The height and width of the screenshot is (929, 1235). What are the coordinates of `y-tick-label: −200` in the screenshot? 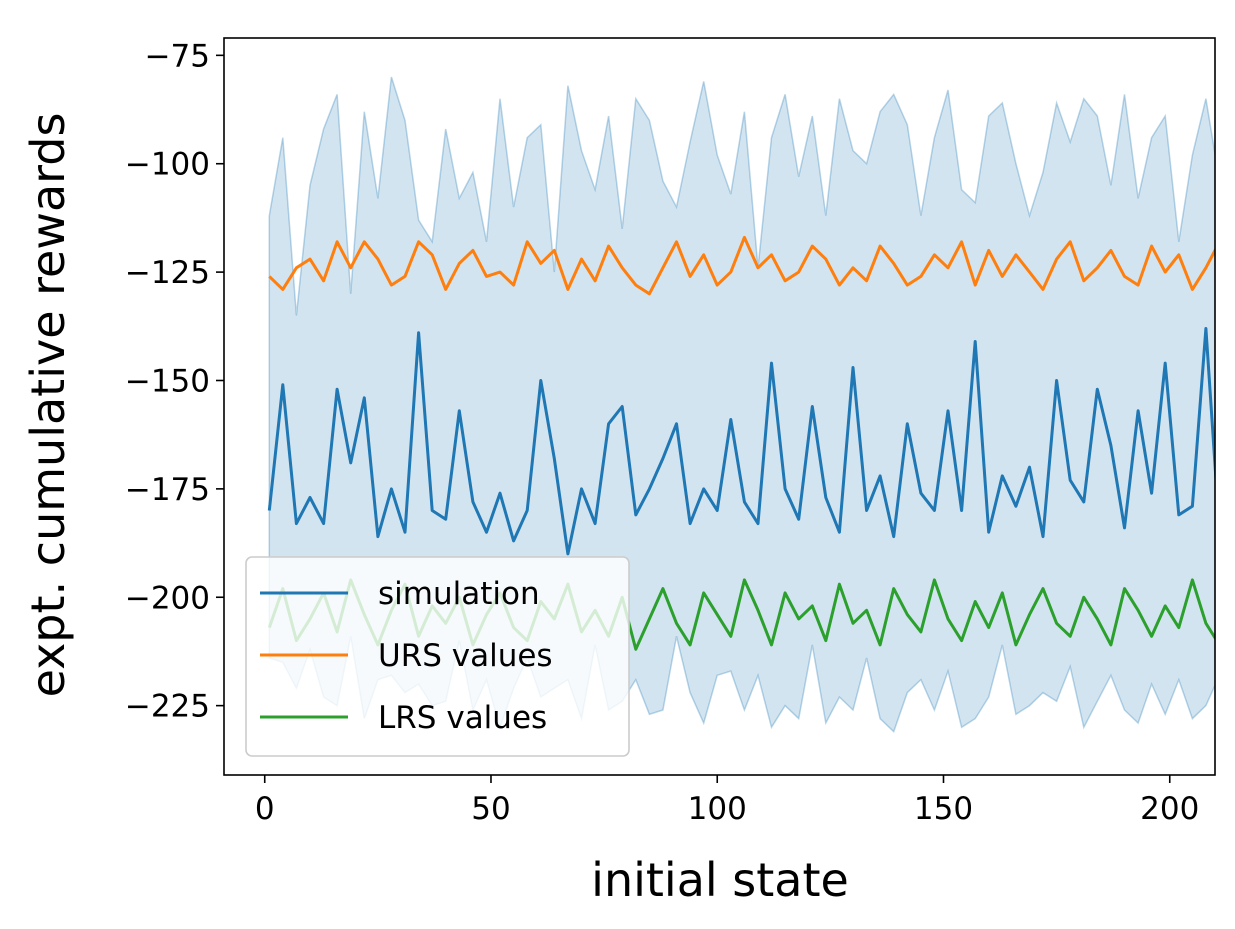 It's located at (167, 598).